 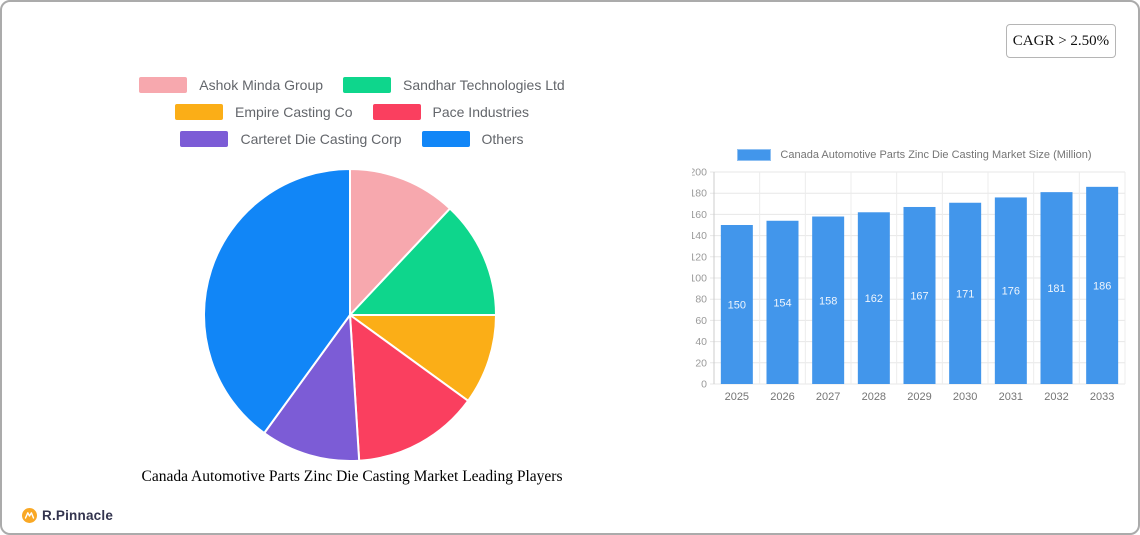 I want to click on bar-value-label: 181, so click(x=1056, y=289).